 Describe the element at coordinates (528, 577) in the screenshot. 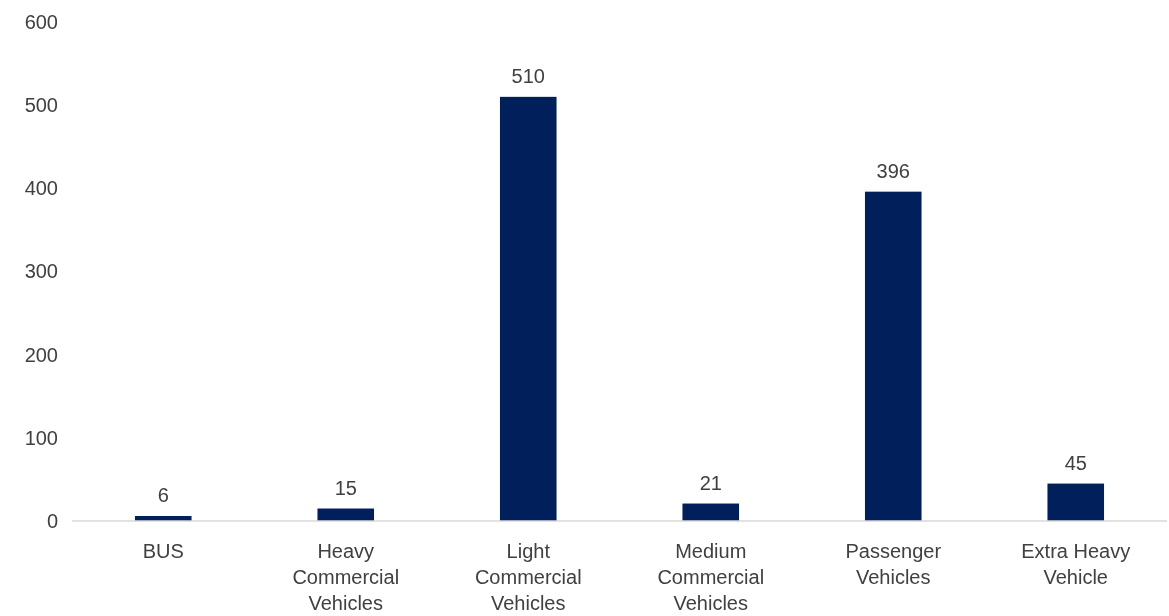

I see `x-tick-label: Light Commercial Vehicles` at that location.